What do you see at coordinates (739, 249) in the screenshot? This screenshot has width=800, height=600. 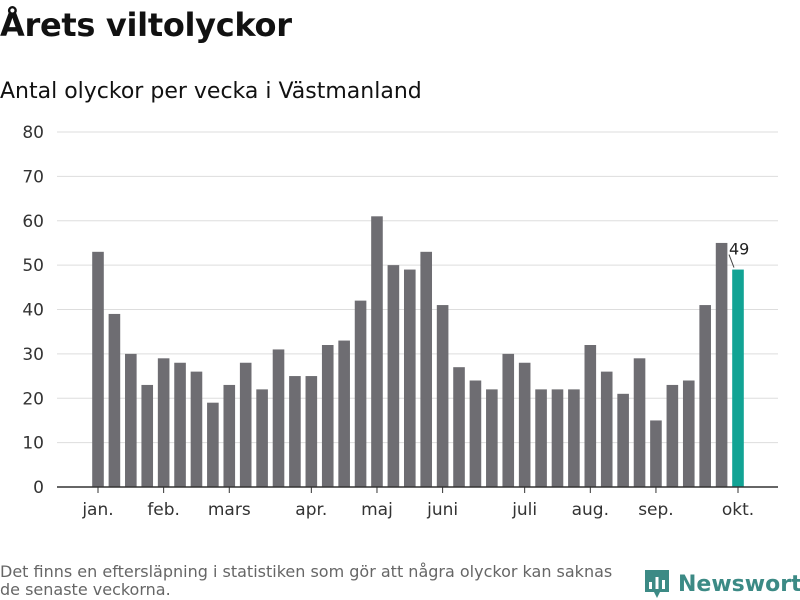 I see `annotation-label: 49` at bounding box center [739, 249].